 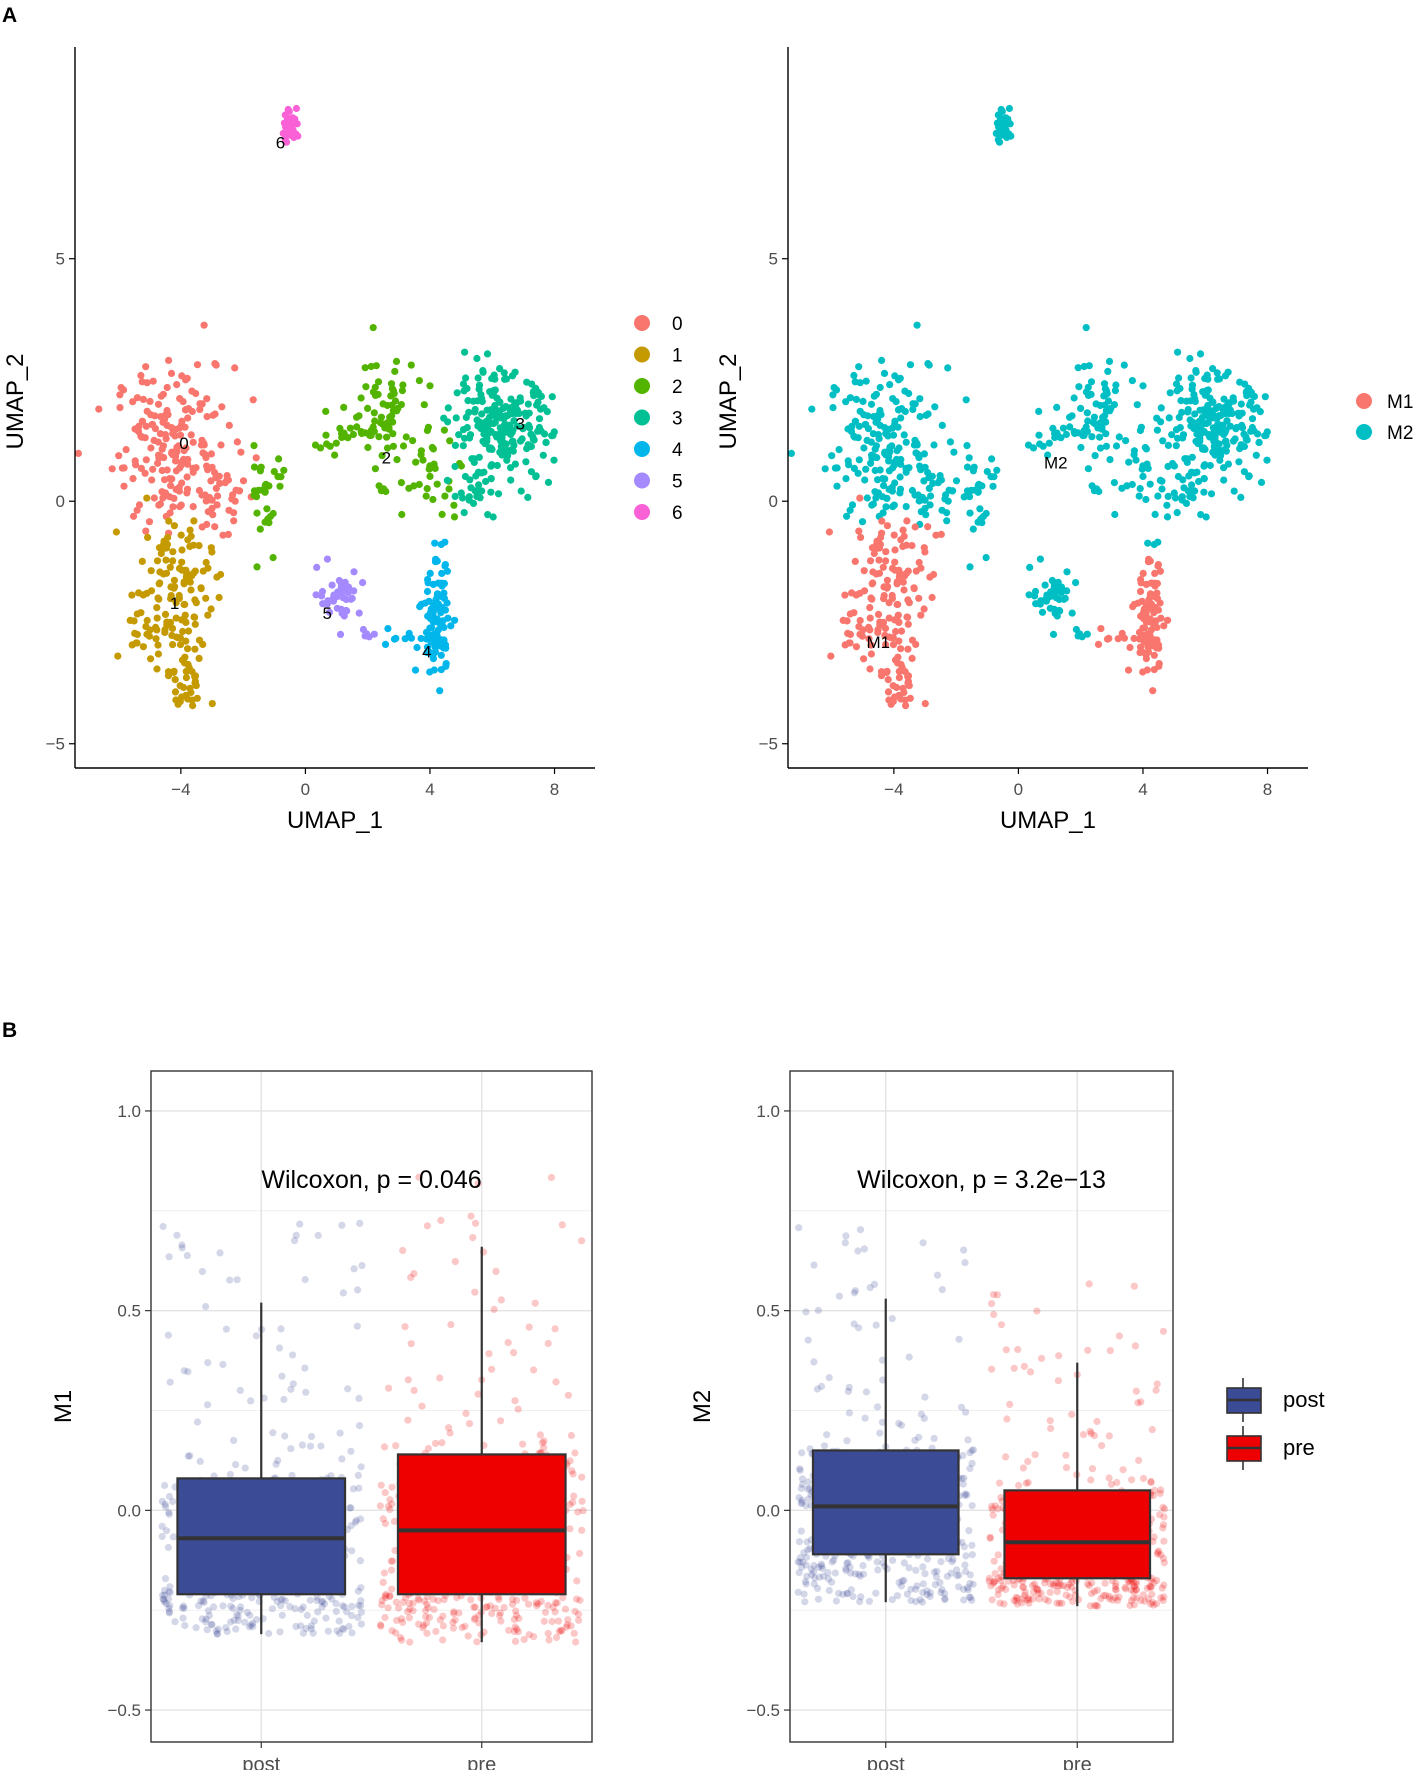 I want to click on panel-label-b: B, so click(x=9, y=1030).